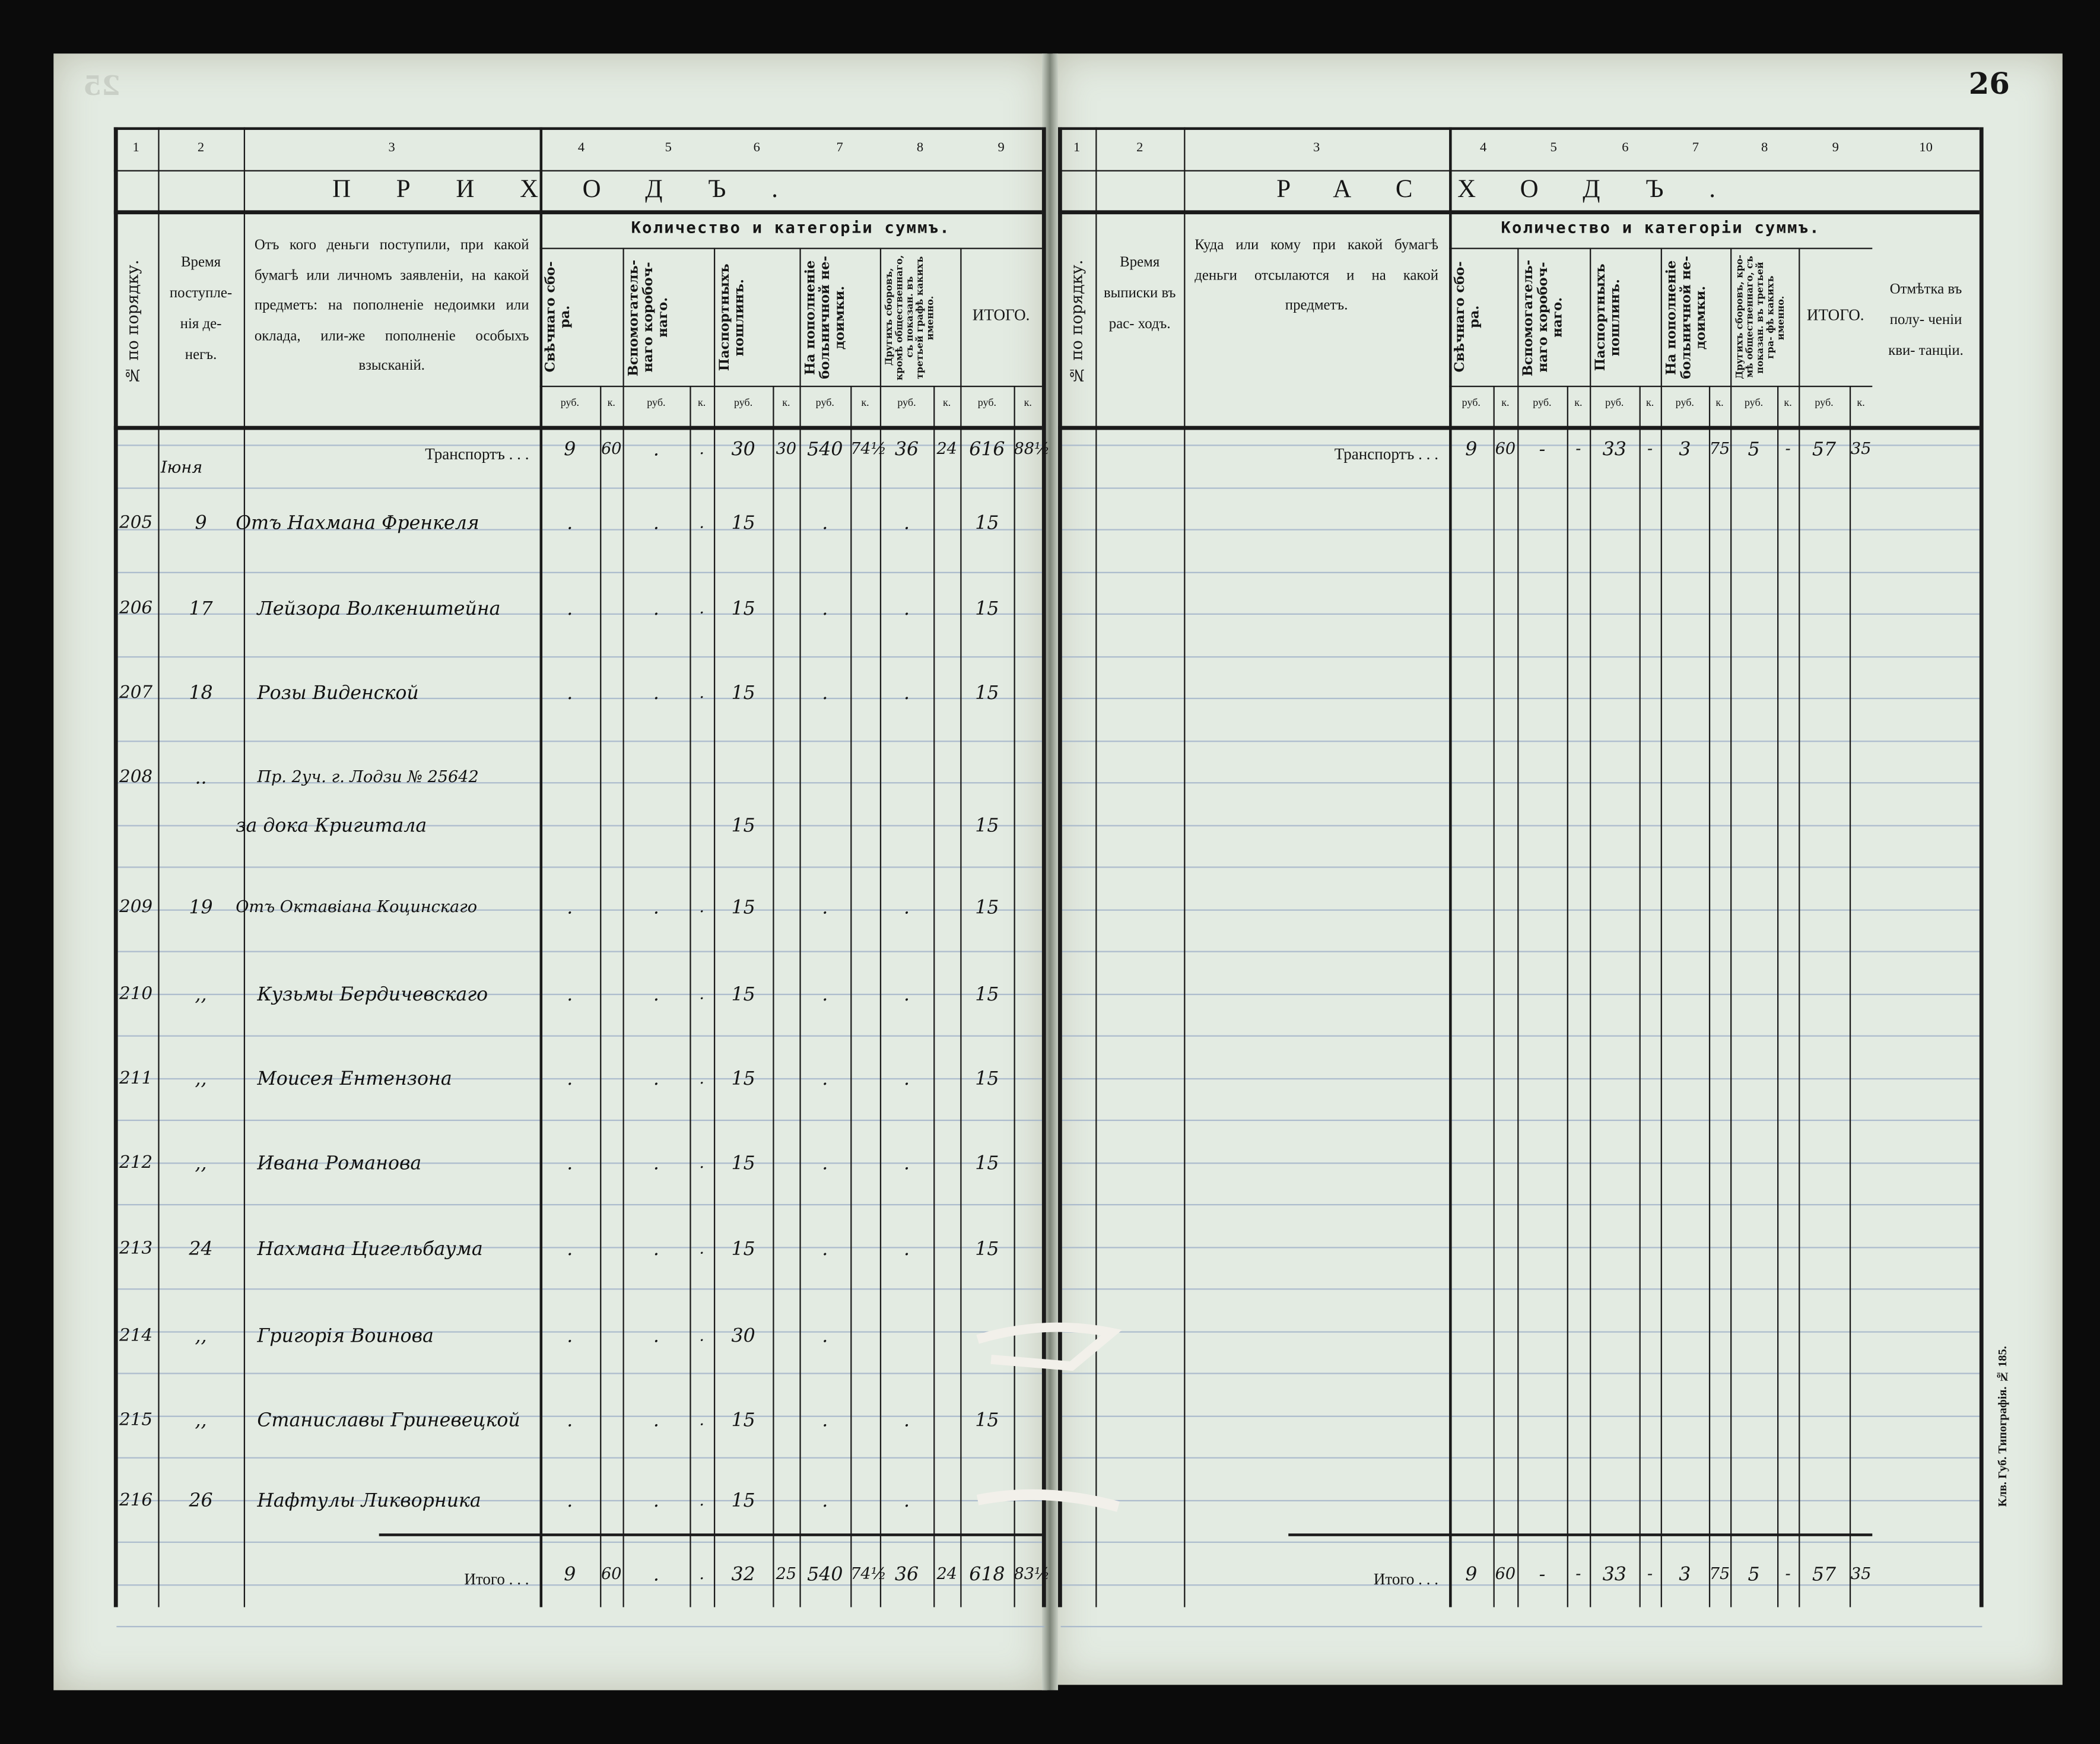  Describe the element at coordinates (338, 694) in the screenshot. I see `entry-name: Розы Виденской` at that location.